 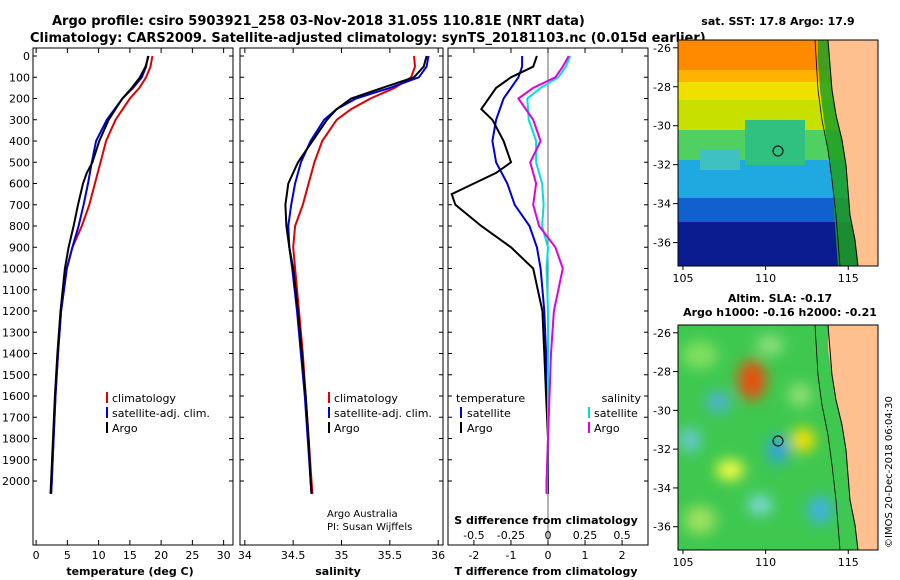 I want to click on x-tick-label: 10, so click(x=99, y=555).